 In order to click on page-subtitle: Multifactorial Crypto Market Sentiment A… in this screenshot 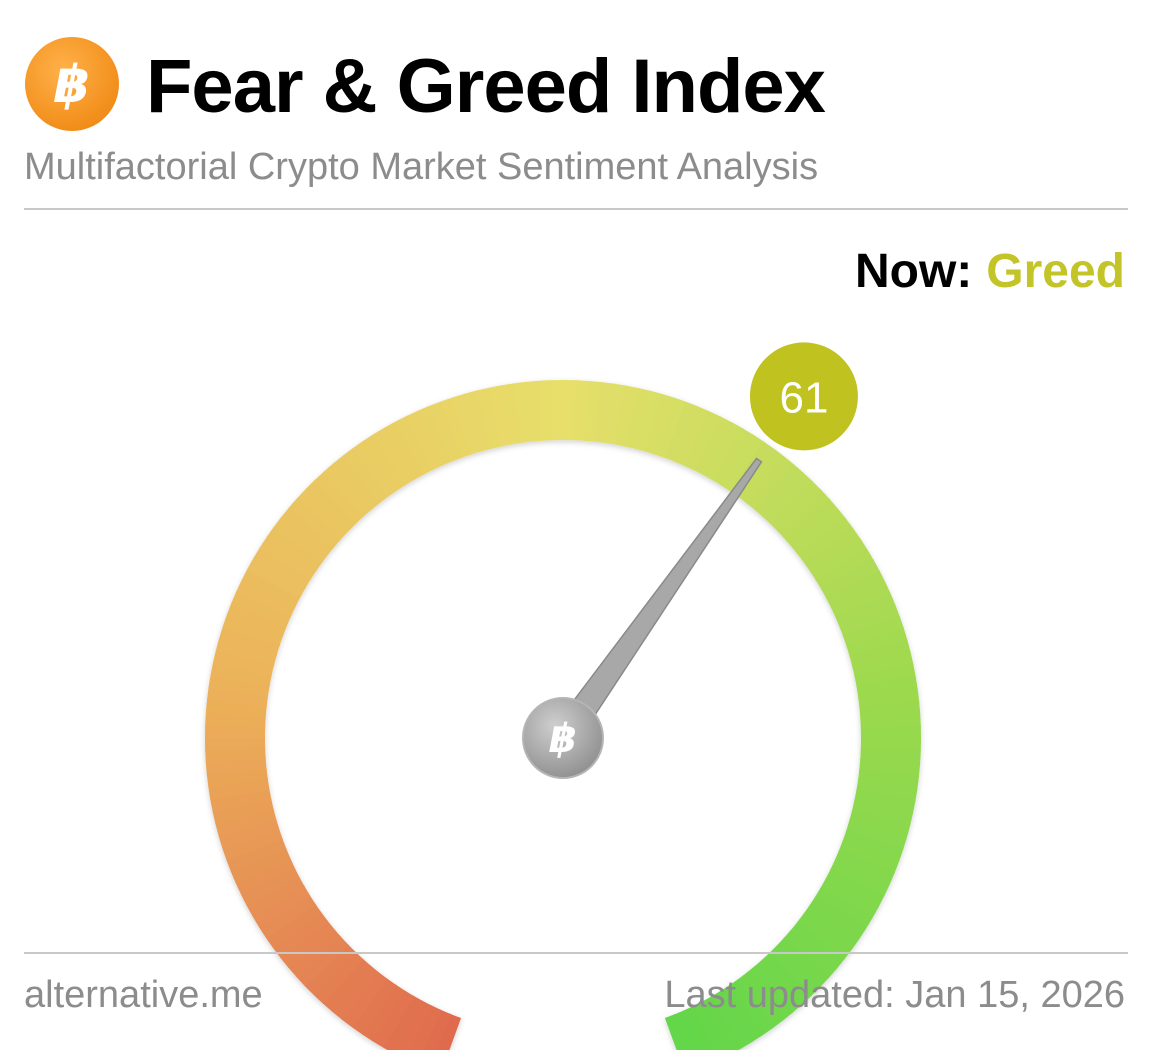, I will do `click(421, 167)`.